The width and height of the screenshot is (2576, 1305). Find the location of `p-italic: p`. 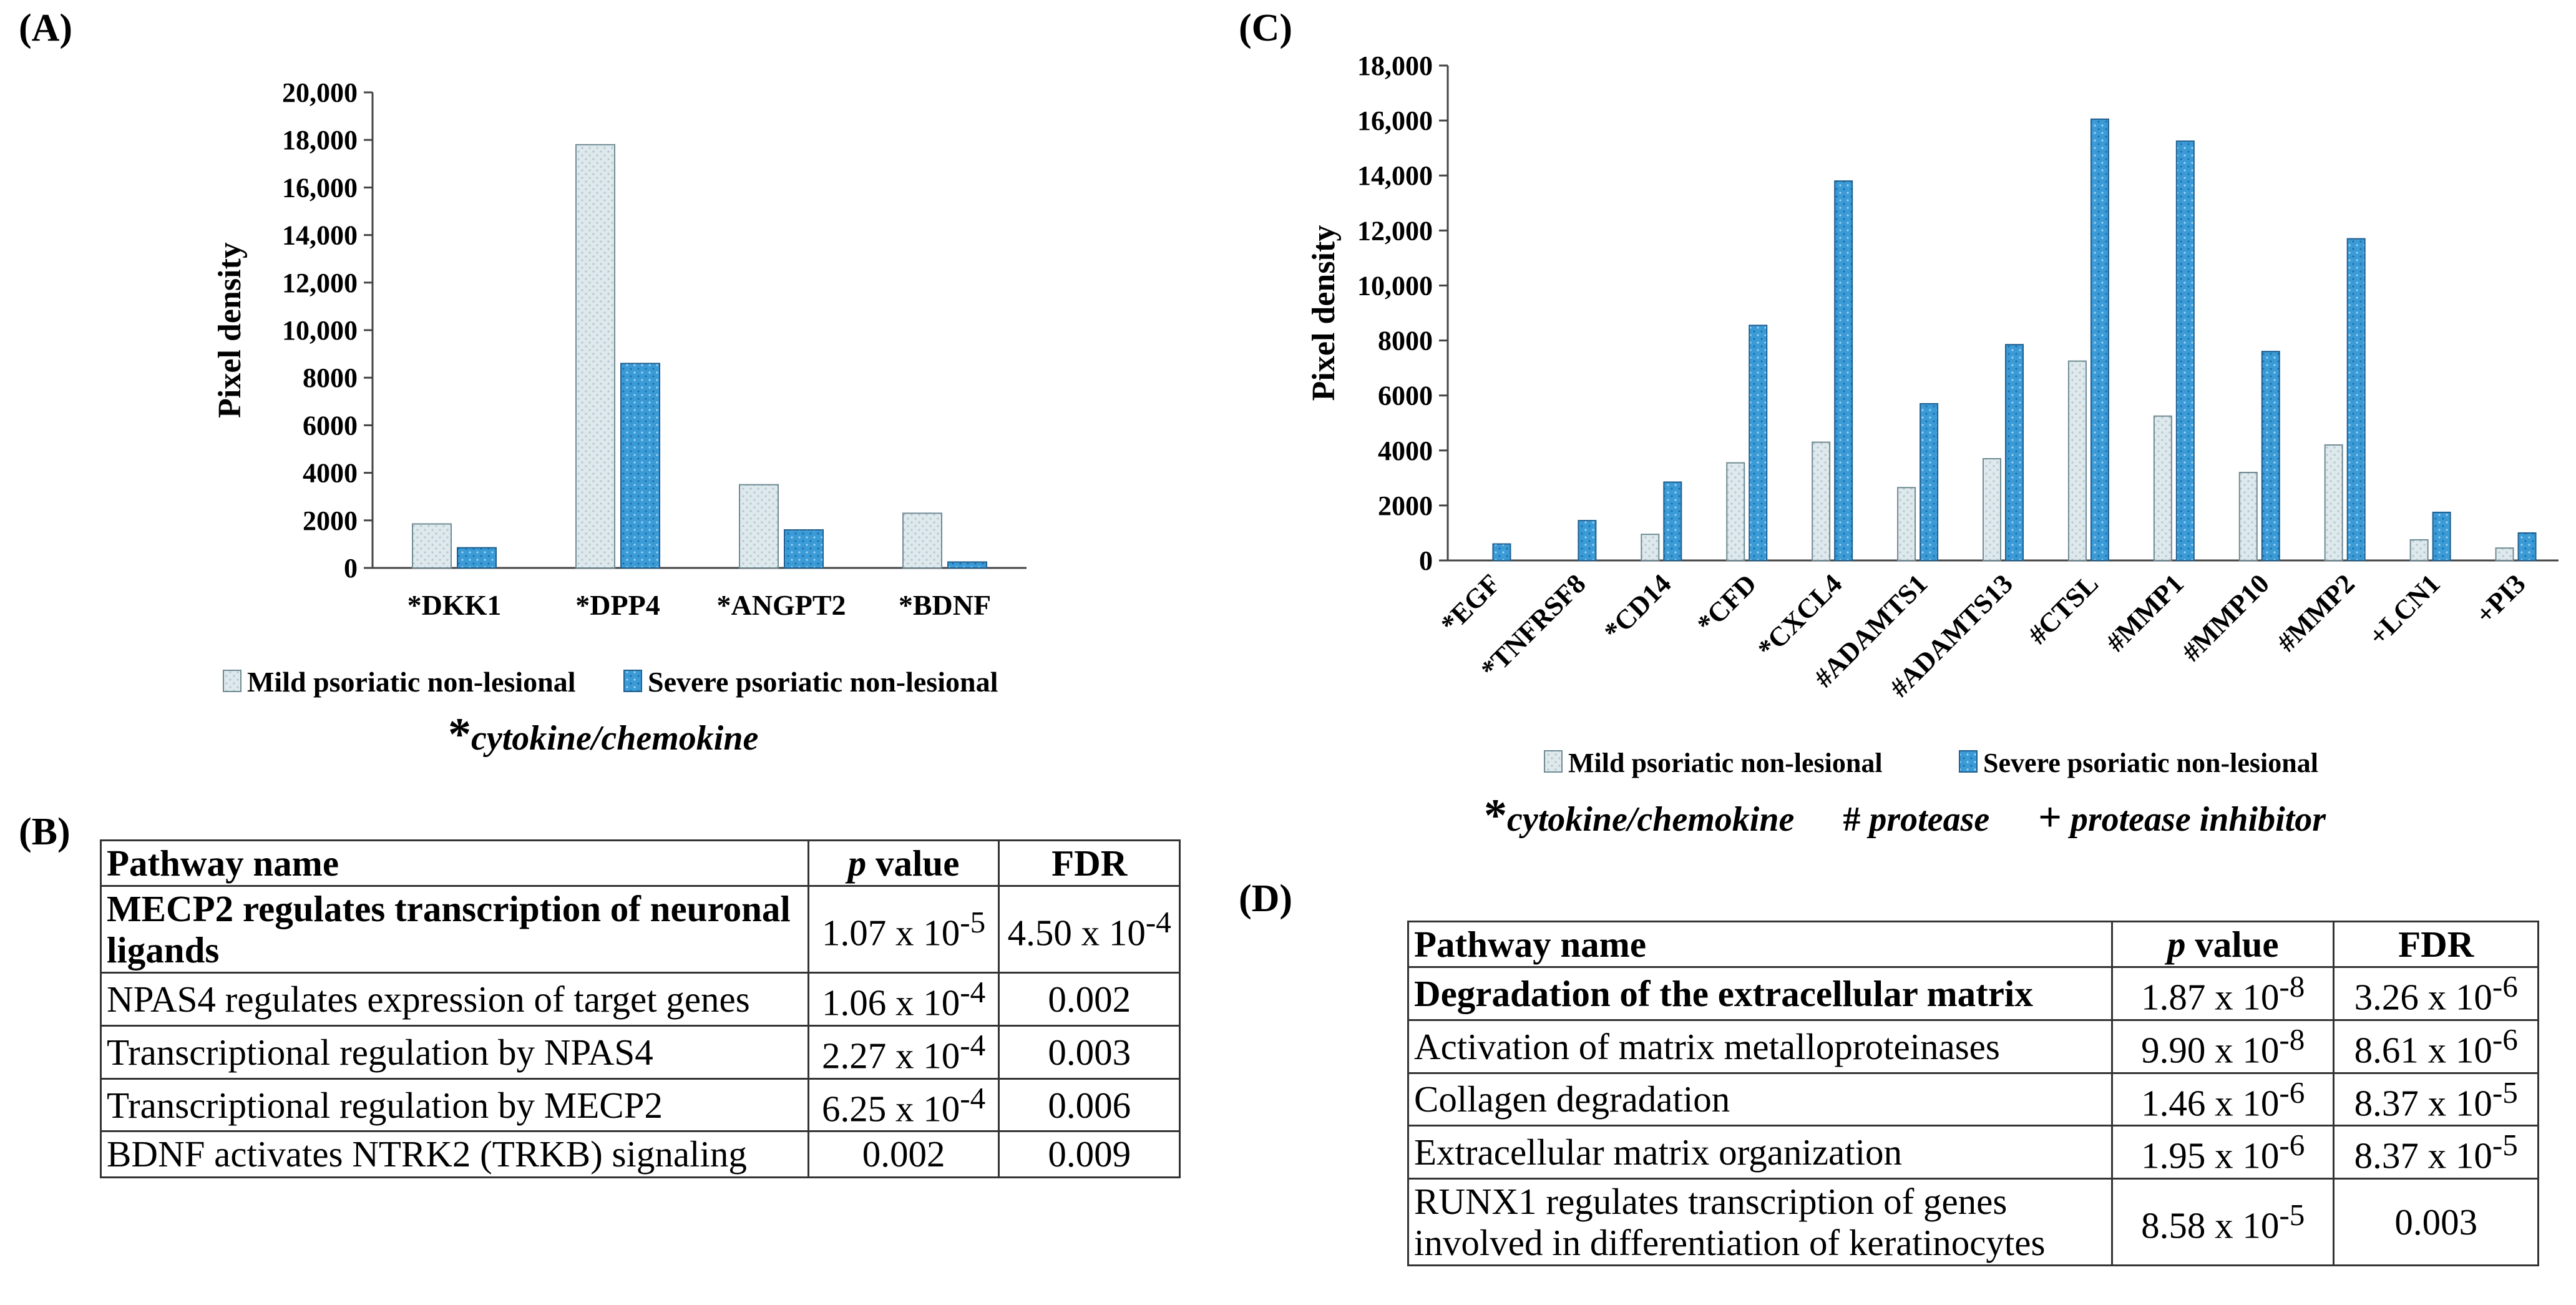

p-italic: p is located at coordinates (857, 864).